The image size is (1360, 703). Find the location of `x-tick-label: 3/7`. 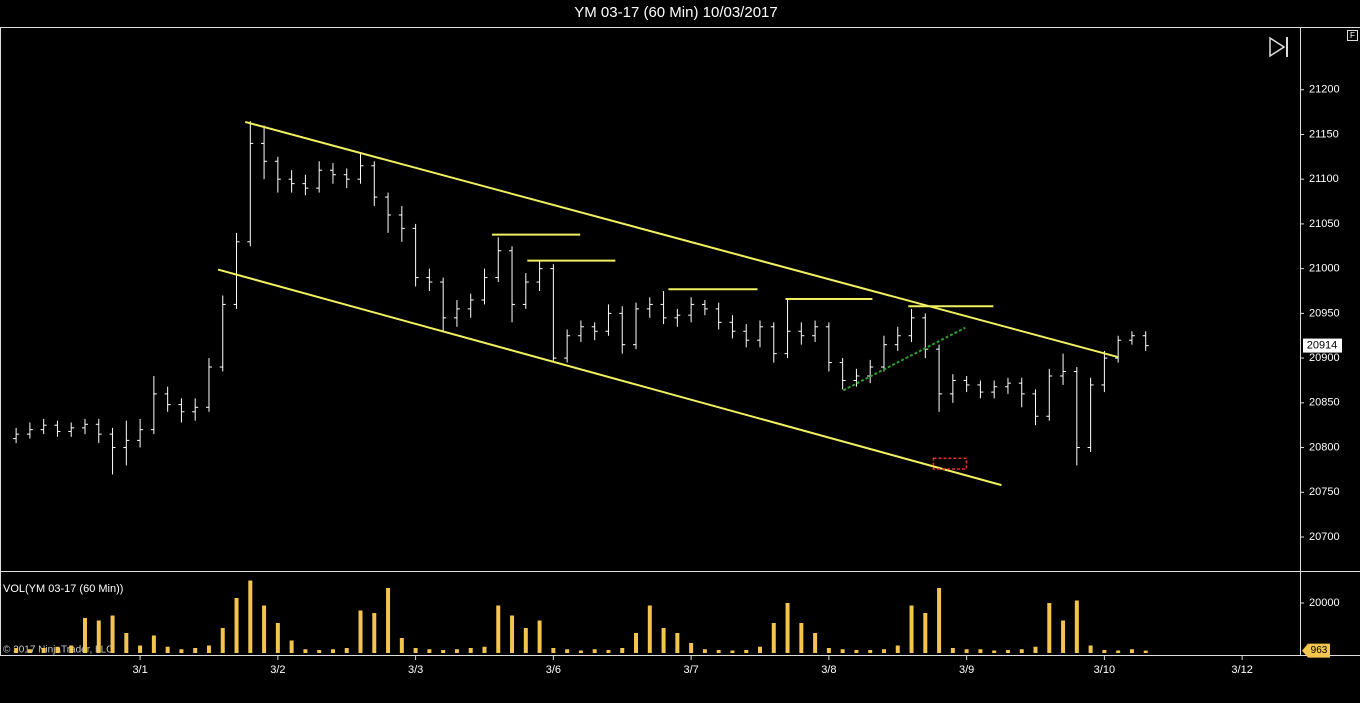

x-tick-label: 3/7 is located at coordinates (690, 670).